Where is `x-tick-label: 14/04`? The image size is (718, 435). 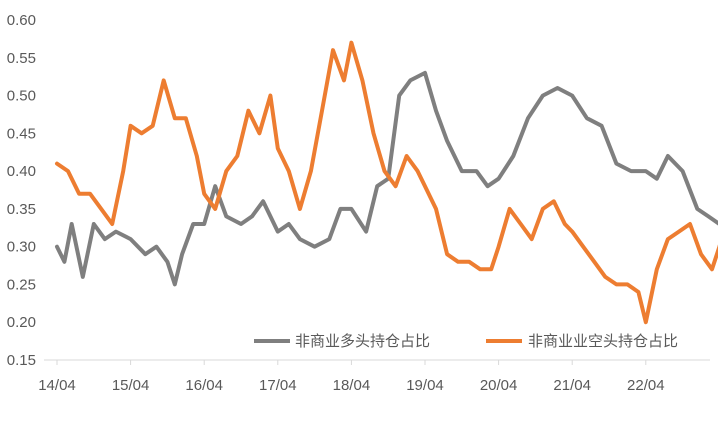
x-tick-label: 14/04 is located at coordinates (57, 385).